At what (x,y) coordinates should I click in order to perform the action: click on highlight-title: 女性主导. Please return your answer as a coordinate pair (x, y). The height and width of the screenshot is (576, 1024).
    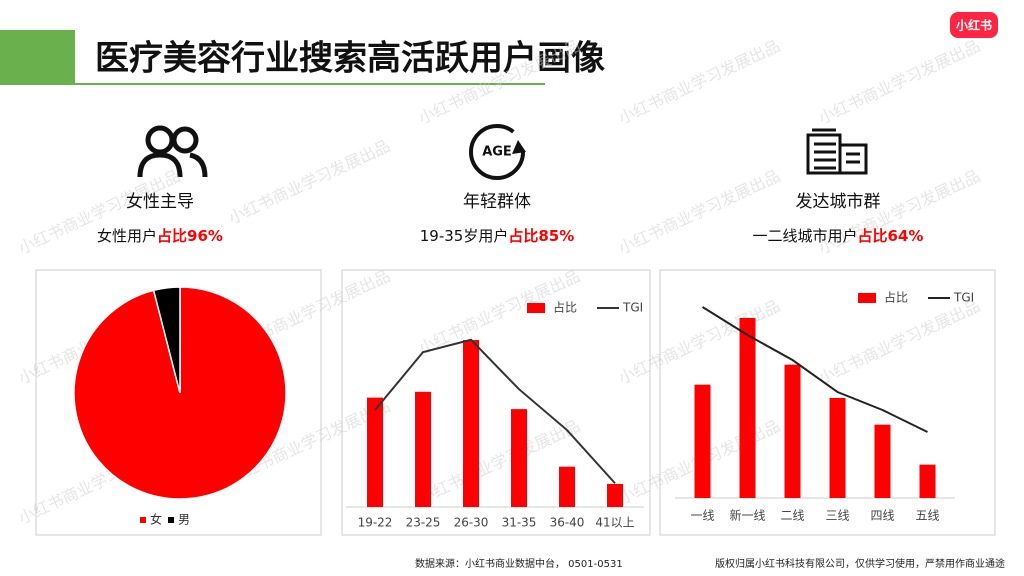
    Looking at the image, I should click on (160, 202).